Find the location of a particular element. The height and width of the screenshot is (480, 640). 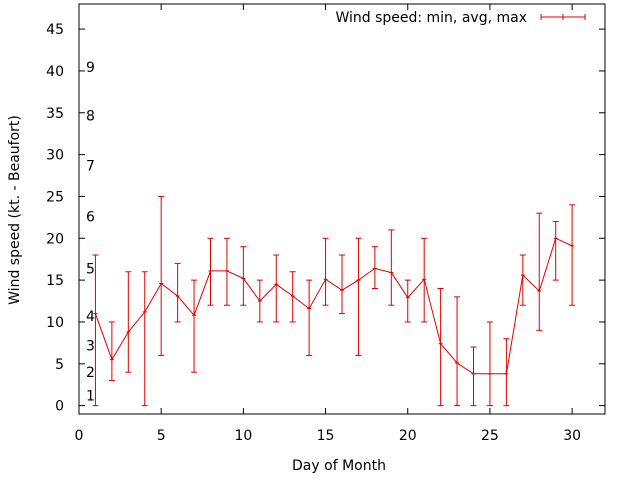

beaufort-label: 4 is located at coordinates (90, 317).